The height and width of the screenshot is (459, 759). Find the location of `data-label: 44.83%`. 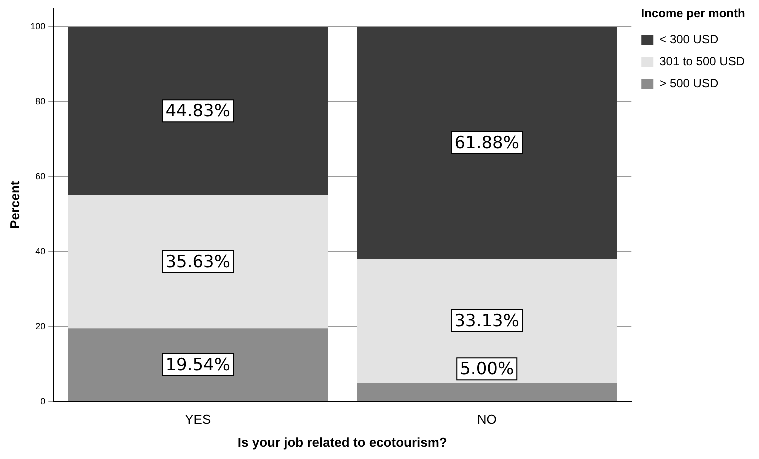

data-label: 44.83% is located at coordinates (198, 112).